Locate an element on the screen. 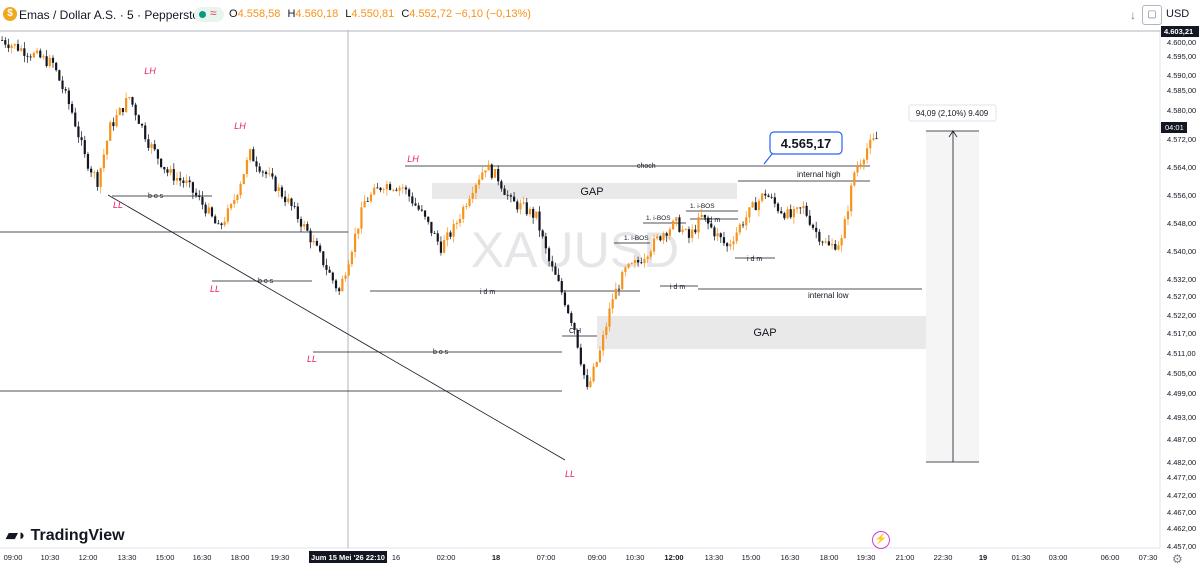  arrow-down-icon: ↓ is located at coordinates (1133, 15).